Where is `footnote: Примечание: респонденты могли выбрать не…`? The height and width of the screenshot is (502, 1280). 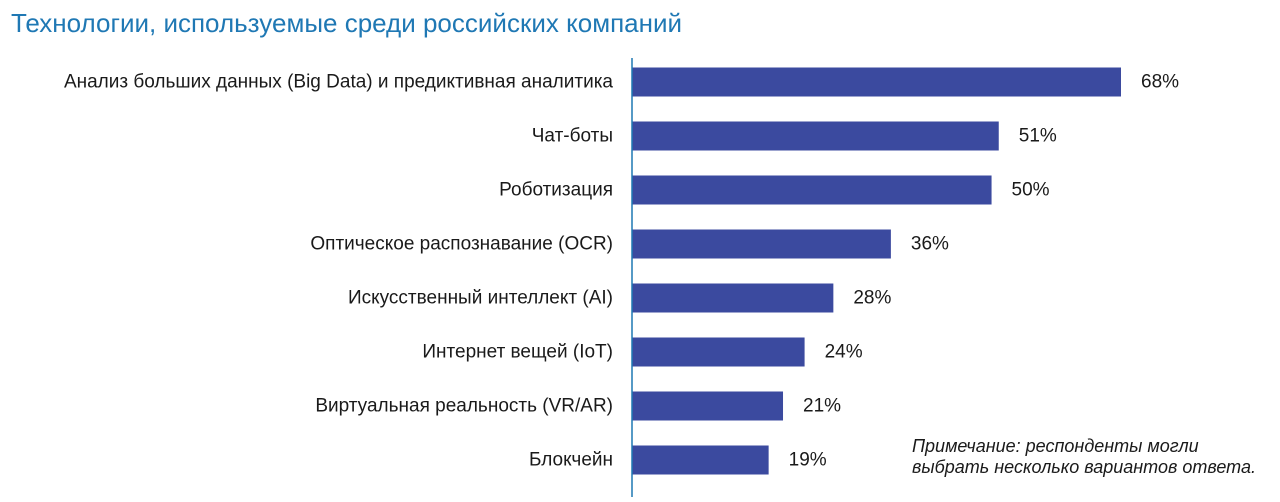
footnote: Примечание: респонденты могли выбрать не… is located at coordinates (1092, 457).